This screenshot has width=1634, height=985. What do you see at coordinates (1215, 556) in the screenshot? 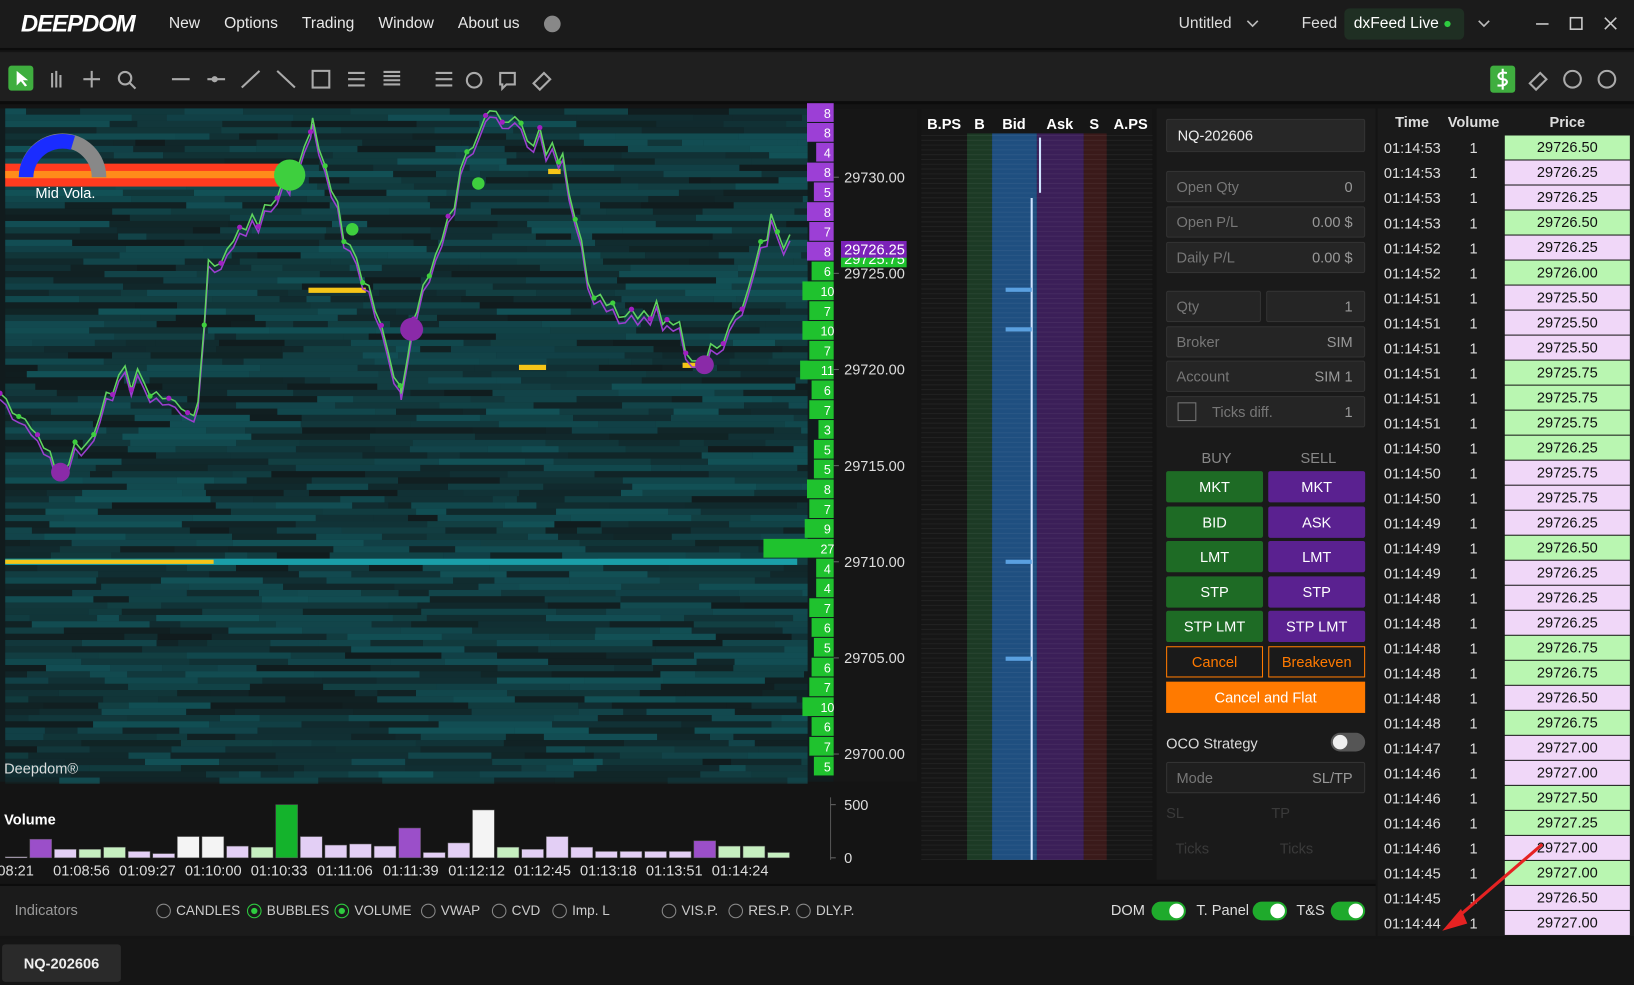
I see `buy-button: LMT` at bounding box center [1215, 556].